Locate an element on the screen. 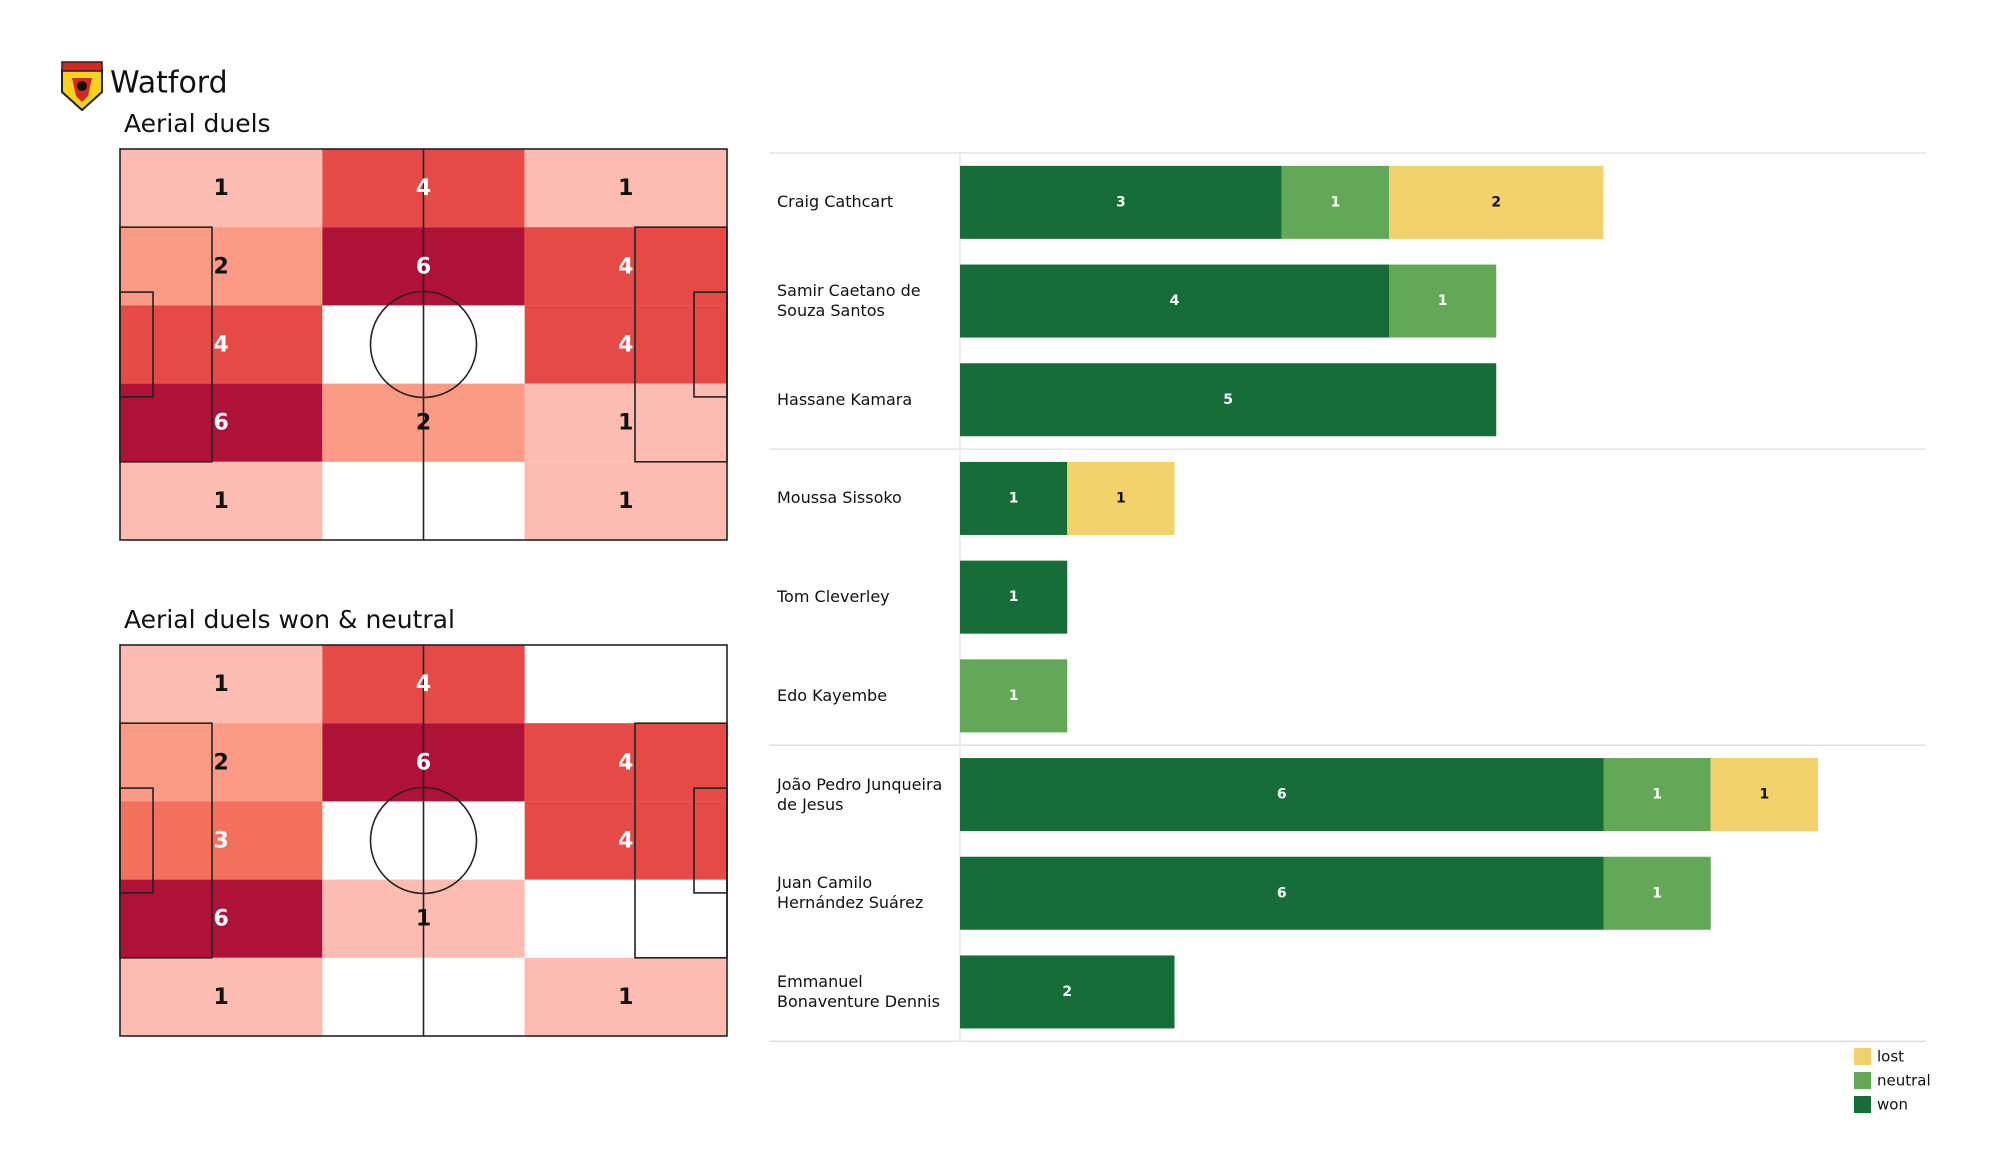 The width and height of the screenshot is (2000, 1175). bar-value: 4 is located at coordinates (1175, 301).